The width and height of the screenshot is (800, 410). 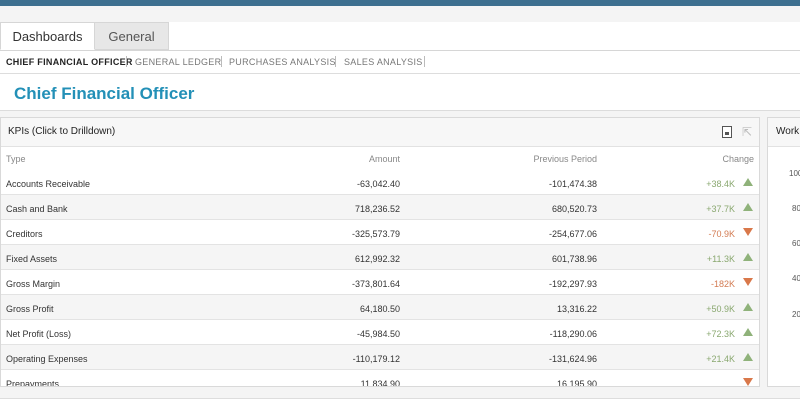 What do you see at coordinates (104, 93) in the screenshot?
I see `page-title: Chief Financial Officer` at bounding box center [104, 93].